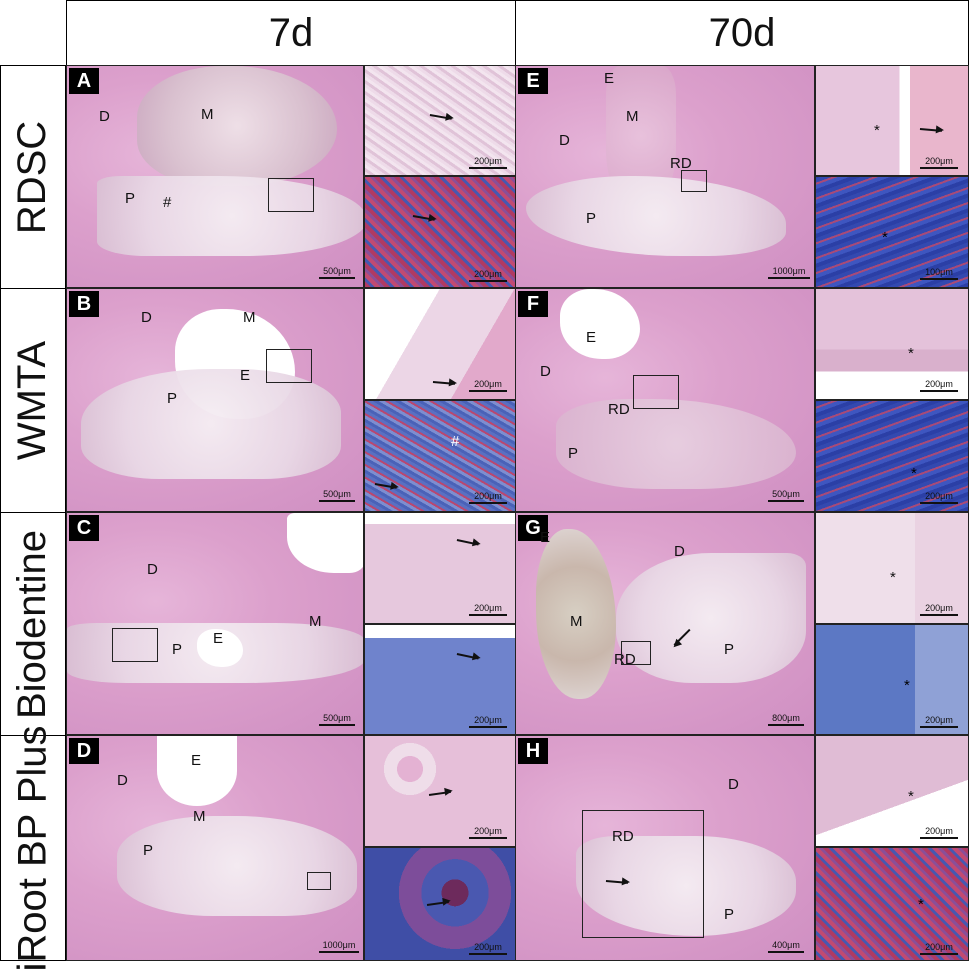 The image size is (969, 971). What do you see at coordinates (32, 400) in the screenshot?
I see `row-label-text: WMTA` at bounding box center [32, 400].